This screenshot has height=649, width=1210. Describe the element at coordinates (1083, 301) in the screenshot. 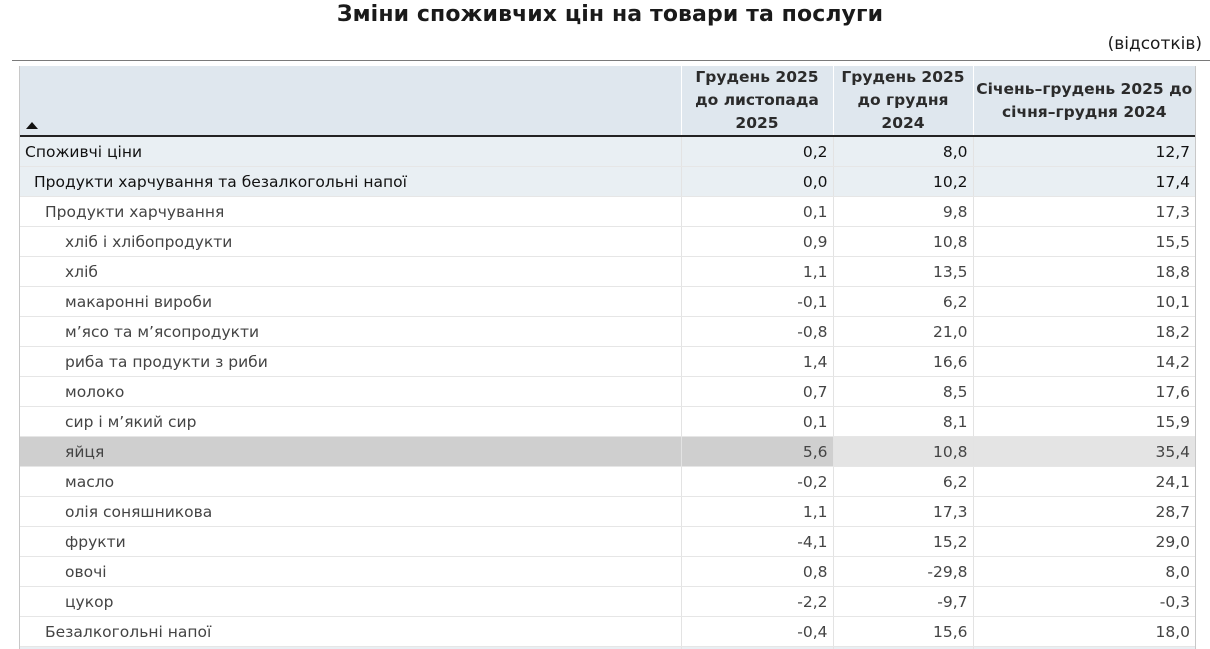

I see `value-cell: 10,1` at that location.